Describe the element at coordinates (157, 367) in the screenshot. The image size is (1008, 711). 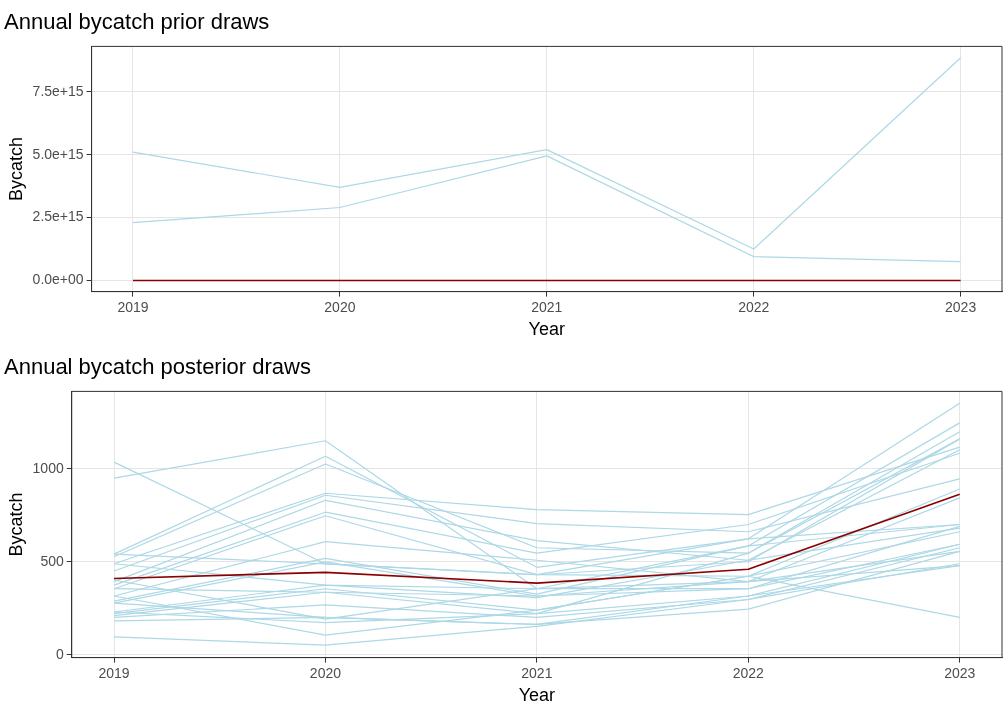
I see `chart-title: Annual bycatch posterior draws` at that location.